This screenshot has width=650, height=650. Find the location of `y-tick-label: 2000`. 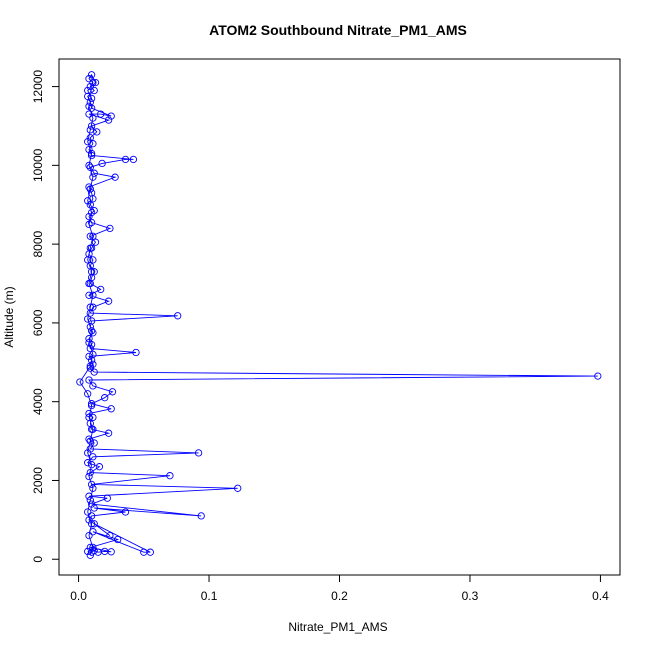

y-tick-label: 2000 is located at coordinates (38, 480).